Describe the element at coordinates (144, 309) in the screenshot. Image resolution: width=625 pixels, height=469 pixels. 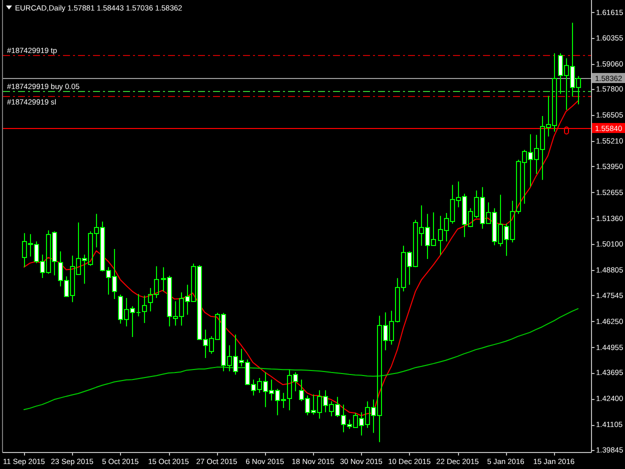
I see `candlestick` at that location.